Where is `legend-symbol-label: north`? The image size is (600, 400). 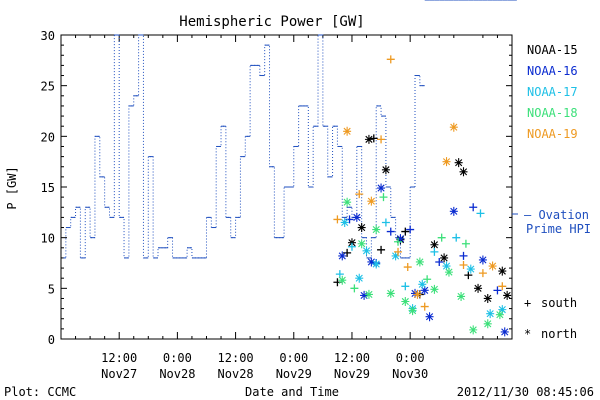
legend-symbol-label: north is located at coordinates (559, 334).